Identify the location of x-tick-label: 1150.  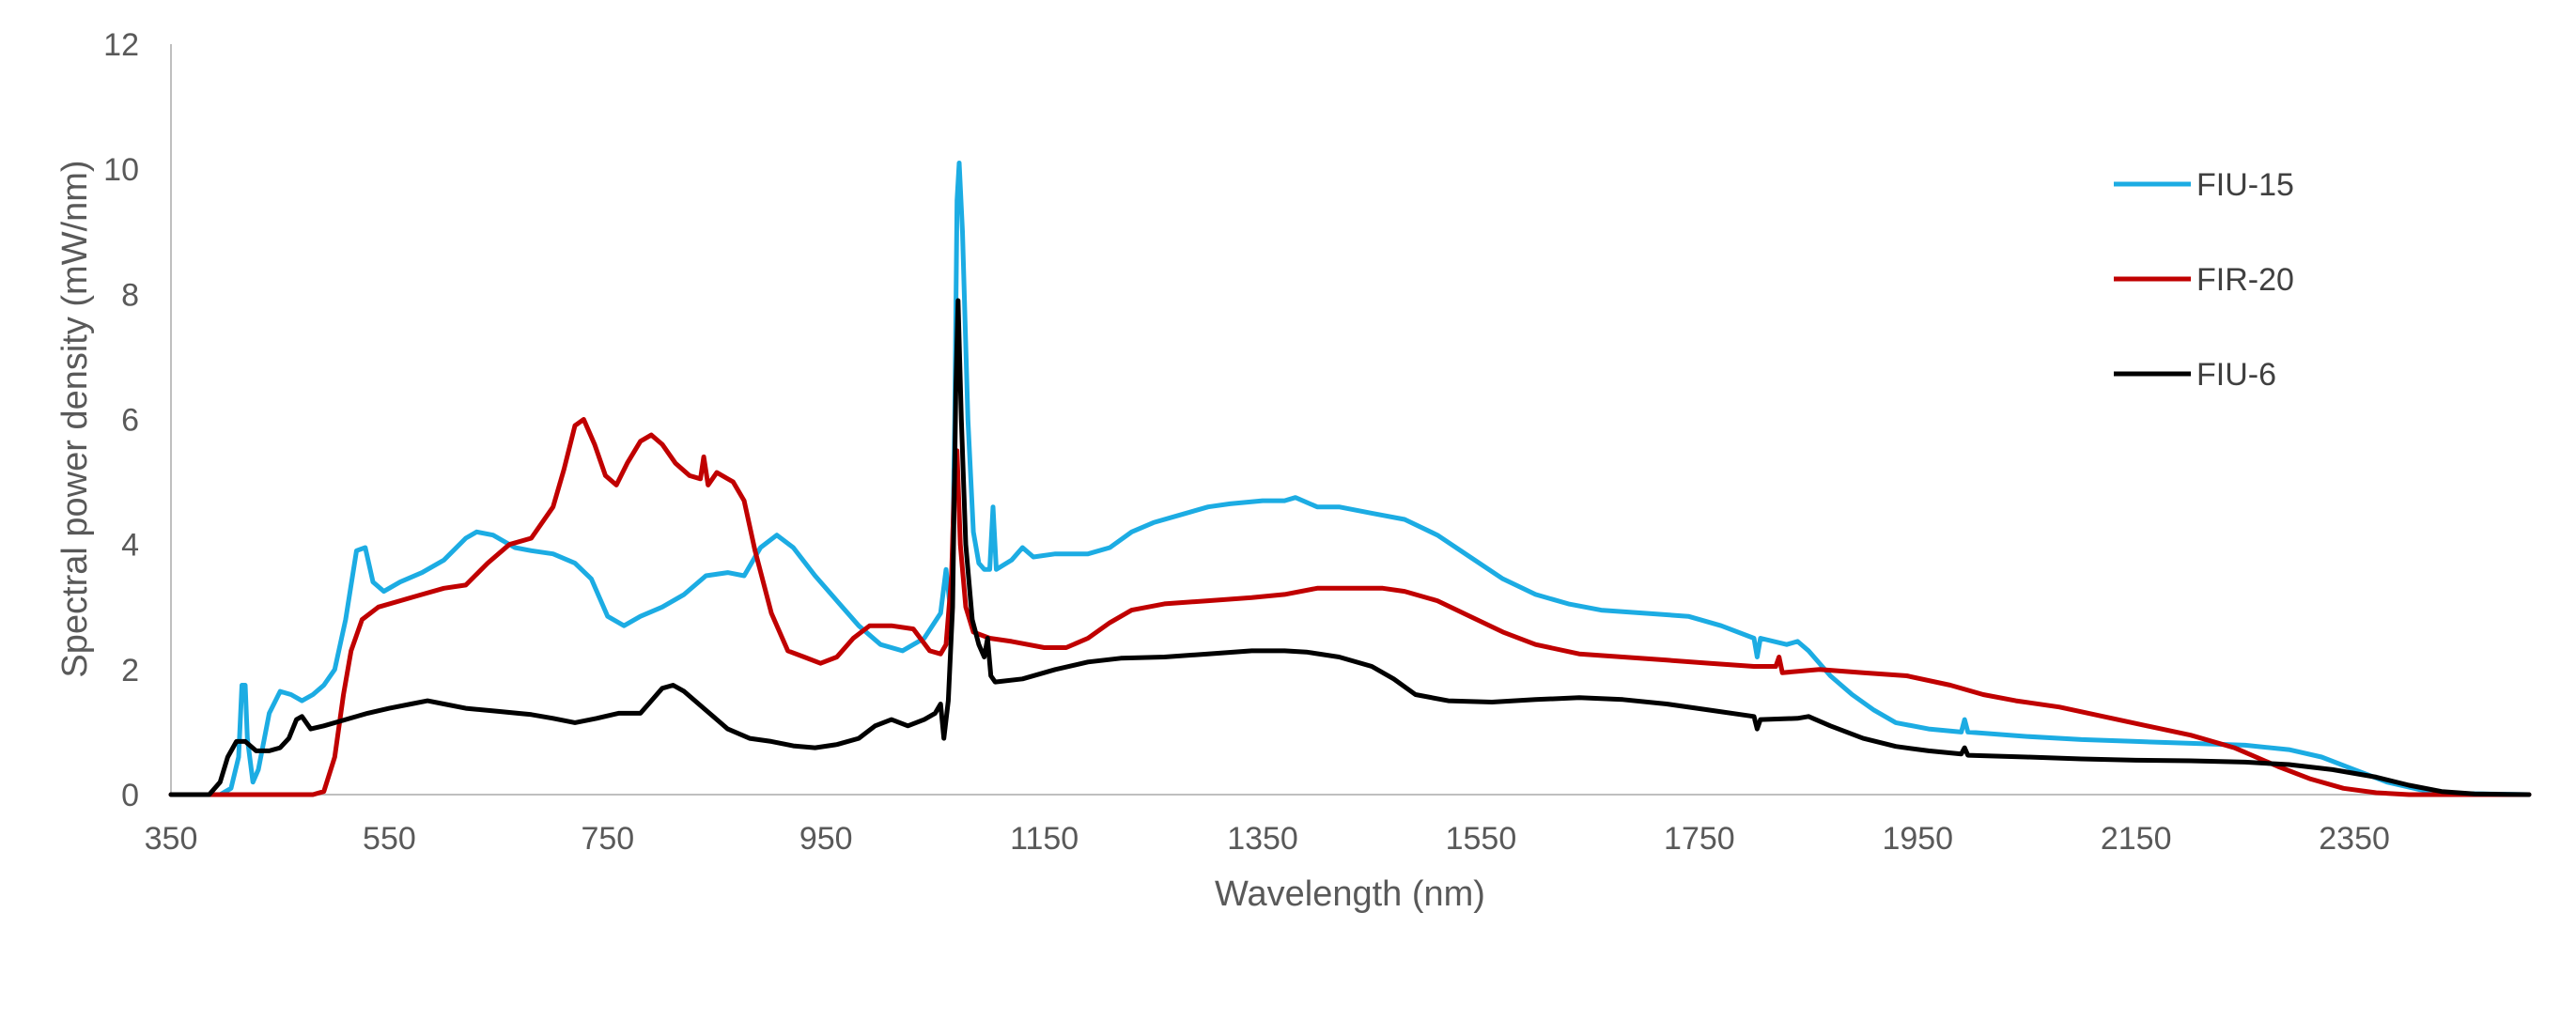
(1044, 839).